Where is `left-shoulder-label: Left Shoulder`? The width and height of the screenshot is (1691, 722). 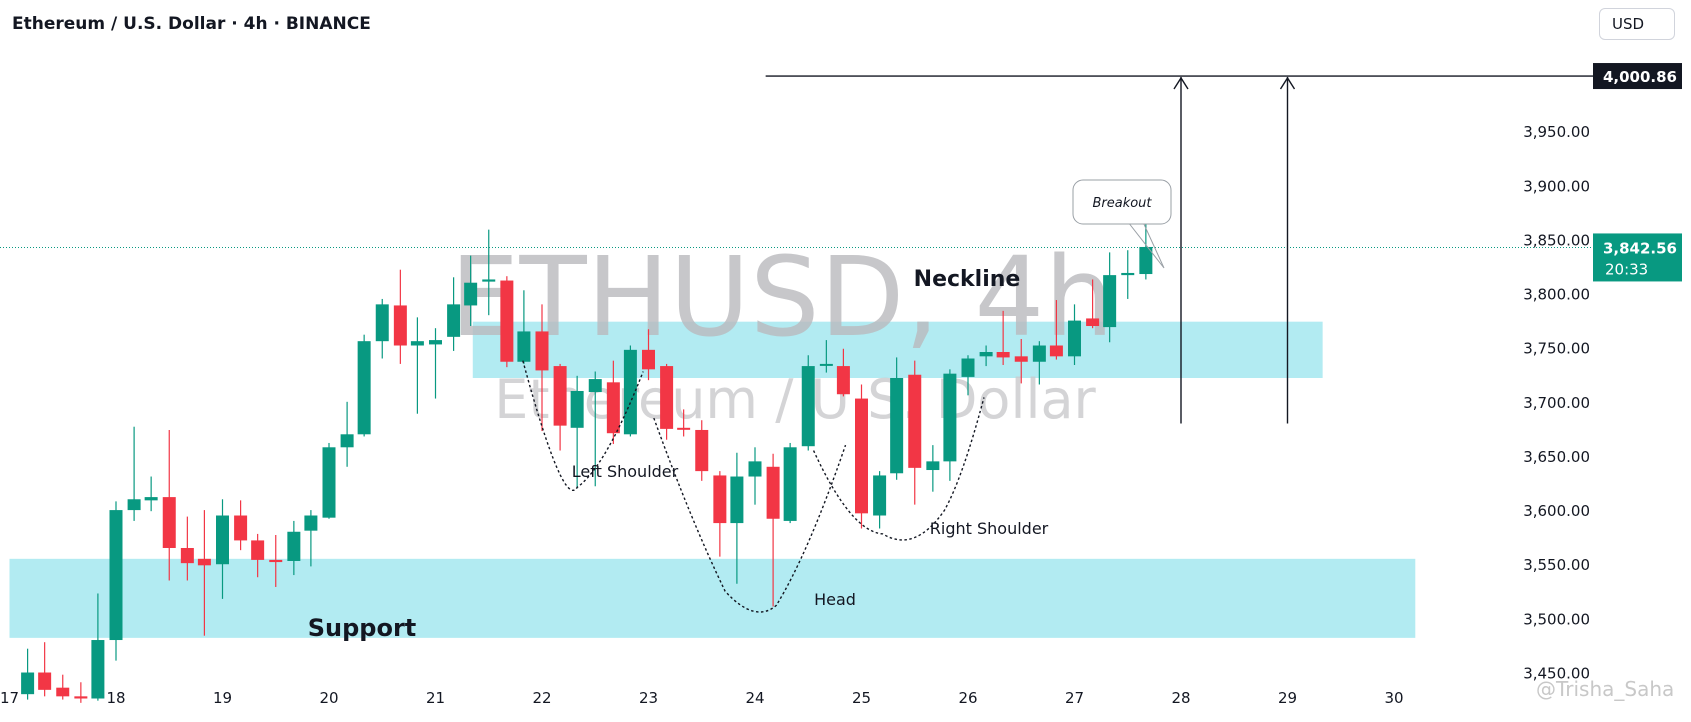
left-shoulder-label: Left Shoulder is located at coordinates (625, 471).